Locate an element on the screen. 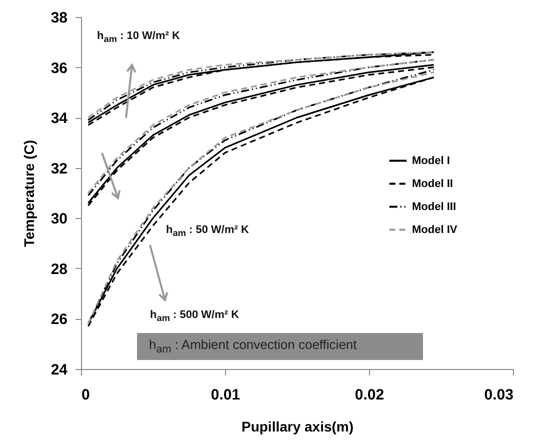  x-tick-label: 0 is located at coordinates (86, 395).